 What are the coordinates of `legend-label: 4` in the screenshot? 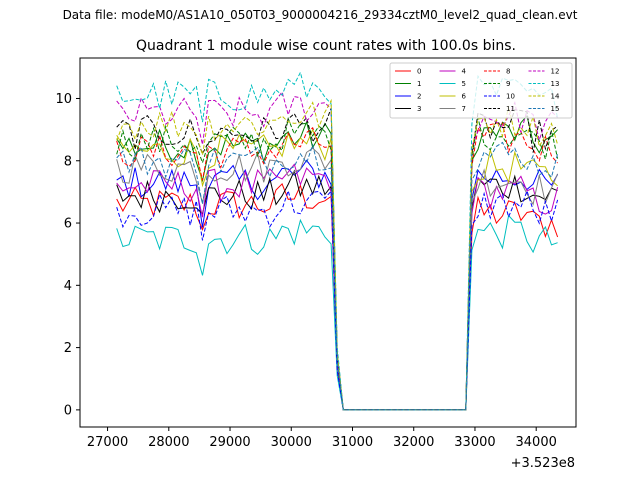 It's located at (464, 72).